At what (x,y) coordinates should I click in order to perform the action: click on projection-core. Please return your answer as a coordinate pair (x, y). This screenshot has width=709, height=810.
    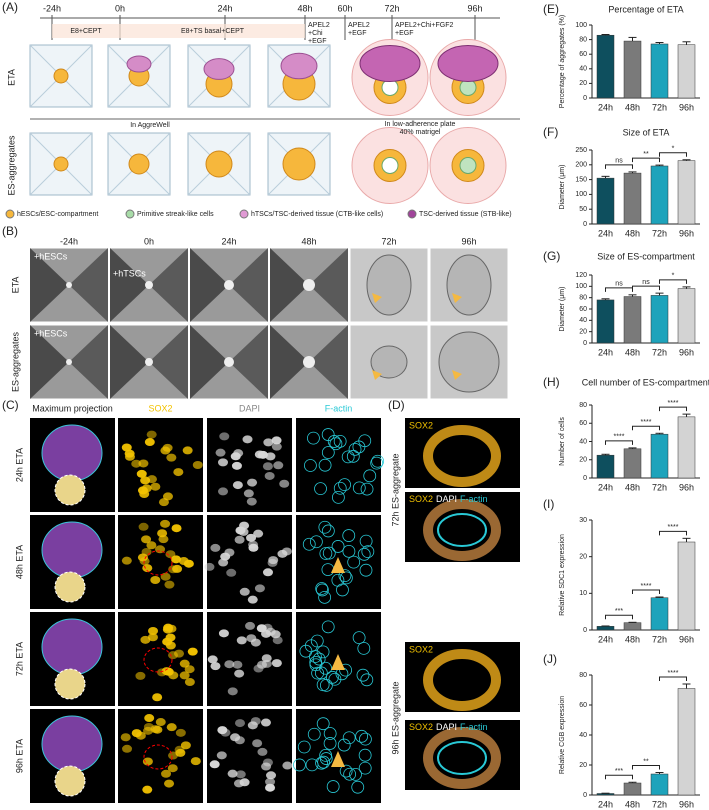
    Looking at the image, I should click on (70, 781).